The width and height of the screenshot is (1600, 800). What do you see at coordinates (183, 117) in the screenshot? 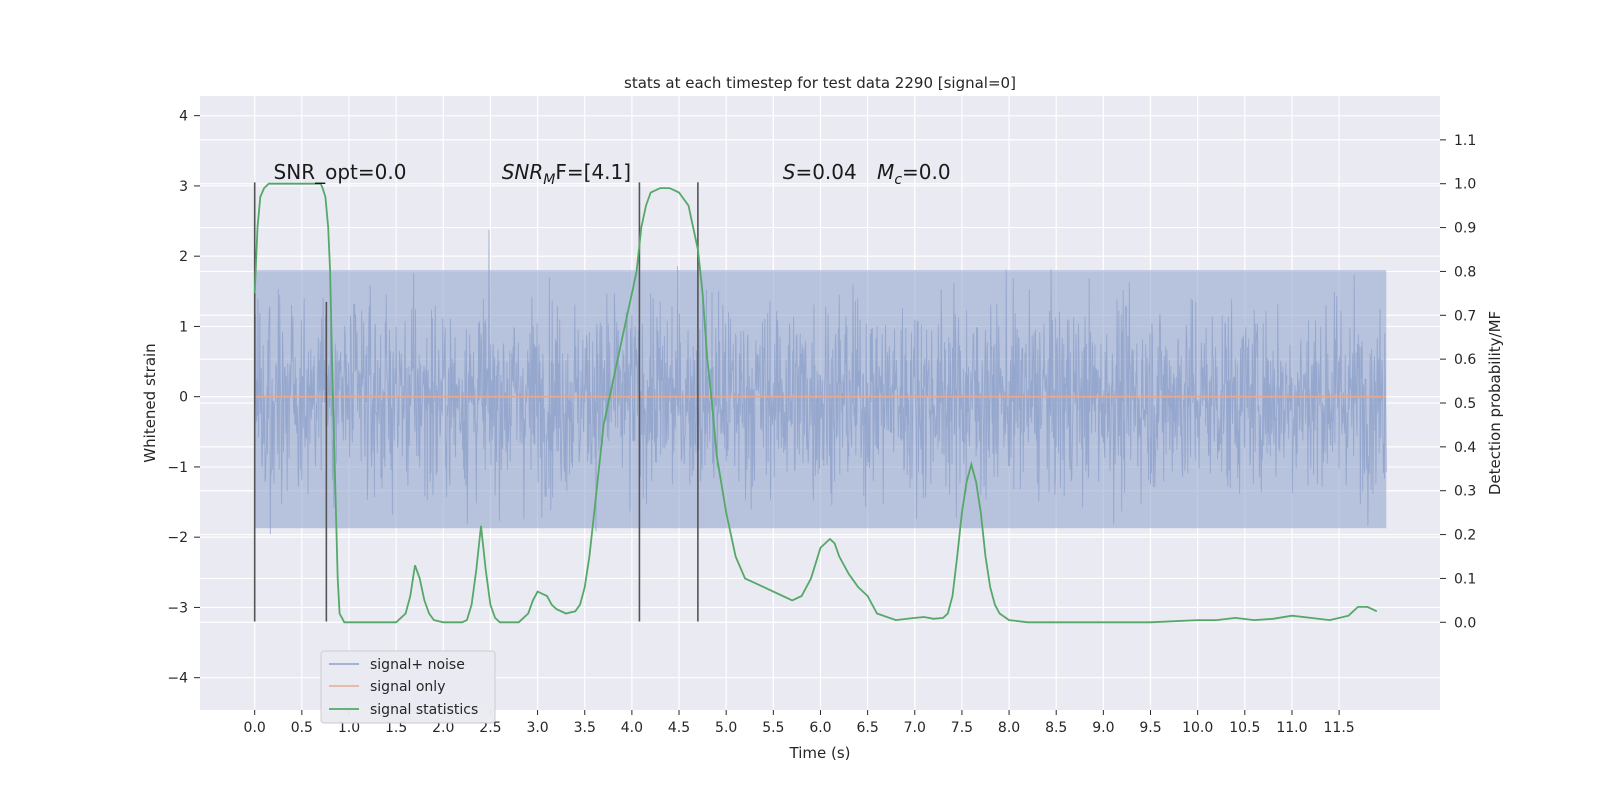
I see `left-y-tick-label: 4` at bounding box center [183, 117].